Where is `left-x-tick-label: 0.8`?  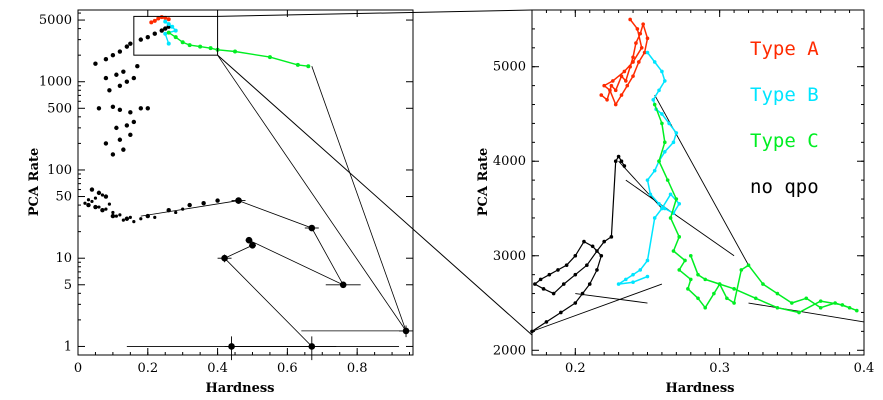
left-x-tick-label: 0.8 is located at coordinates (357, 368).